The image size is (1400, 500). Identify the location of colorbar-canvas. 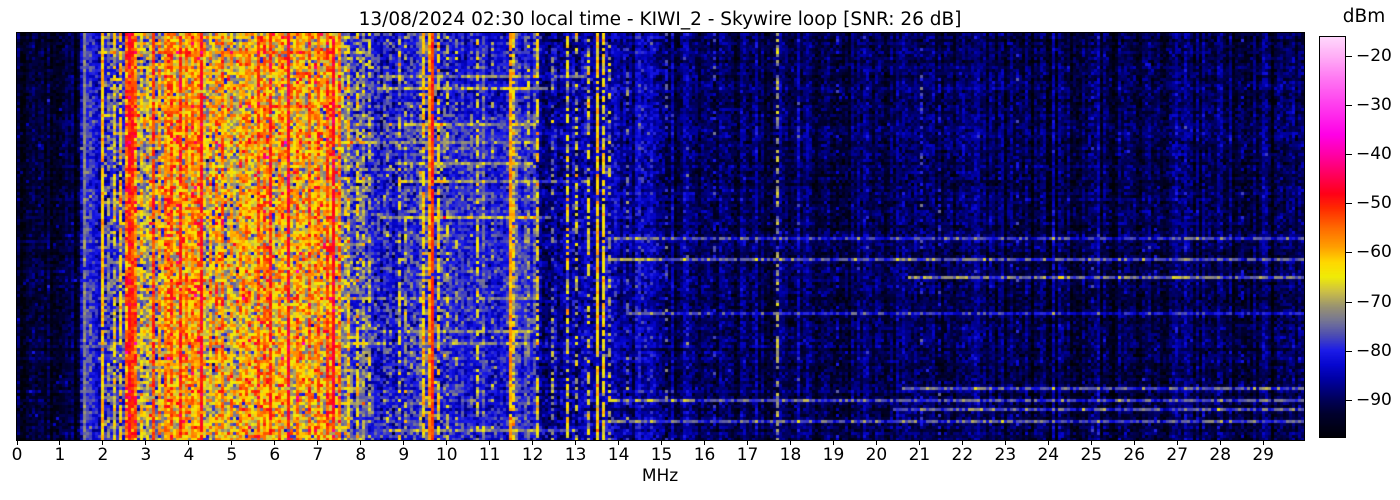
(1332, 237).